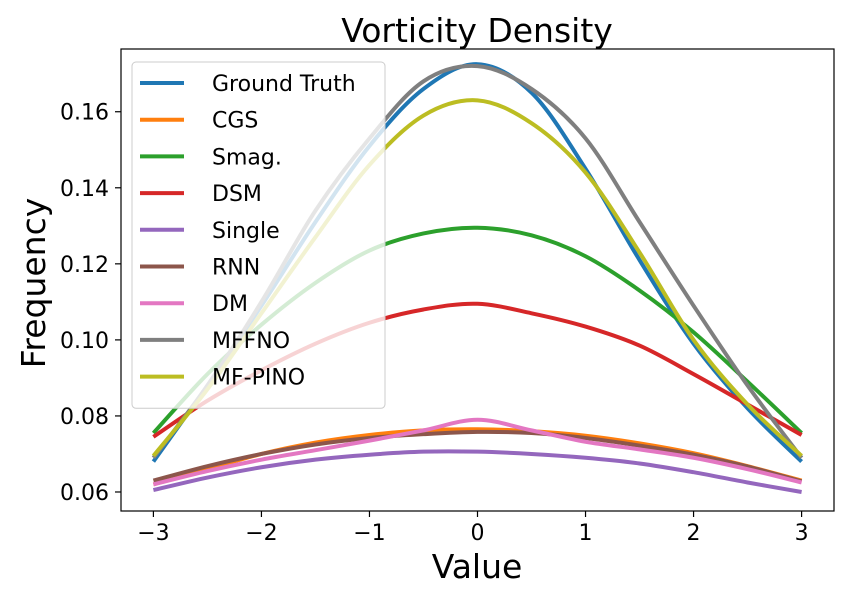  I want to click on x-tick-label: −1, so click(369, 533).